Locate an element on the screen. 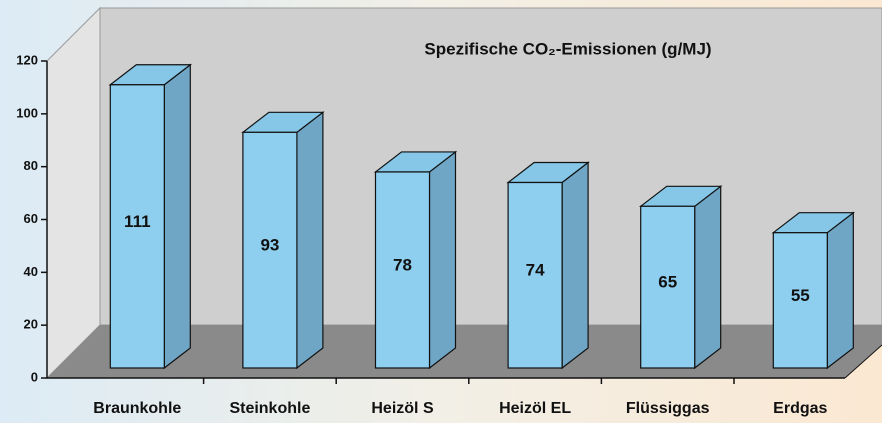  floor-edge is located at coordinates (863, 361).